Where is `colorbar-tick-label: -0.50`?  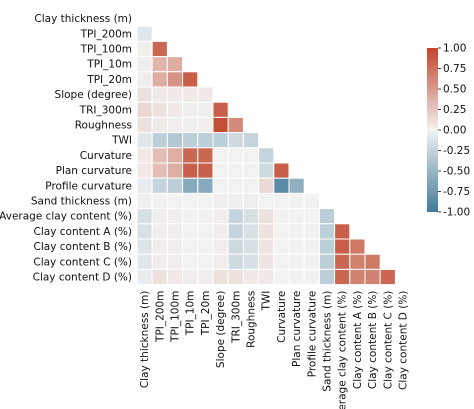 colorbar-tick-label: -0.50 is located at coordinates (456, 172).